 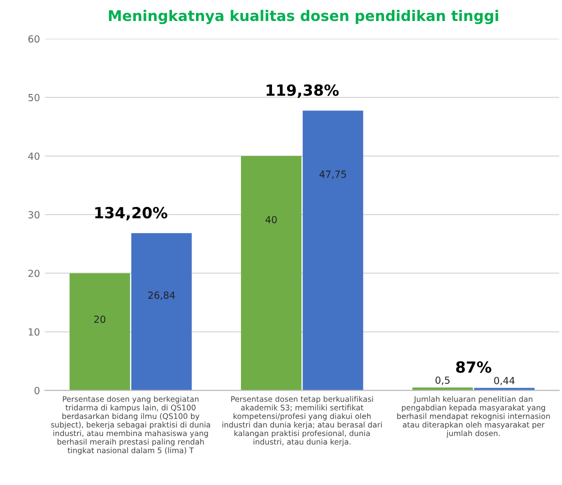 What do you see at coordinates (302, 91) in the screenshot?
I see `annotation: 119,38%` at bounding box center [302, 91].